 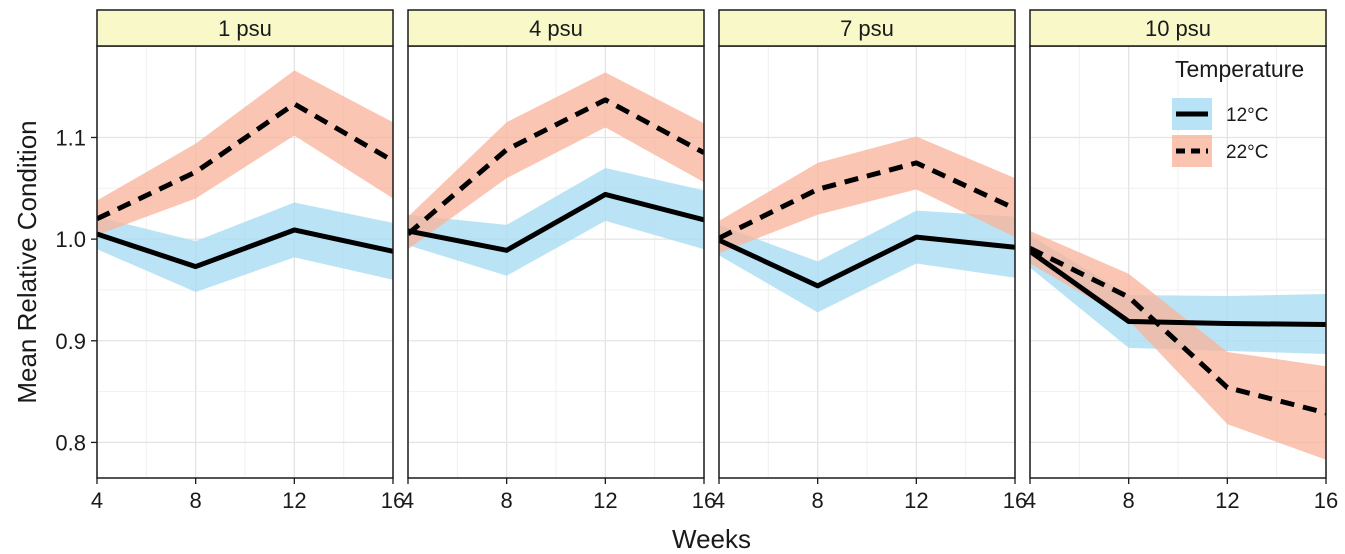 I want to click on y-axis-ticks: 0.8 0.9 1.0 1.1, so click(x=76, y=290).